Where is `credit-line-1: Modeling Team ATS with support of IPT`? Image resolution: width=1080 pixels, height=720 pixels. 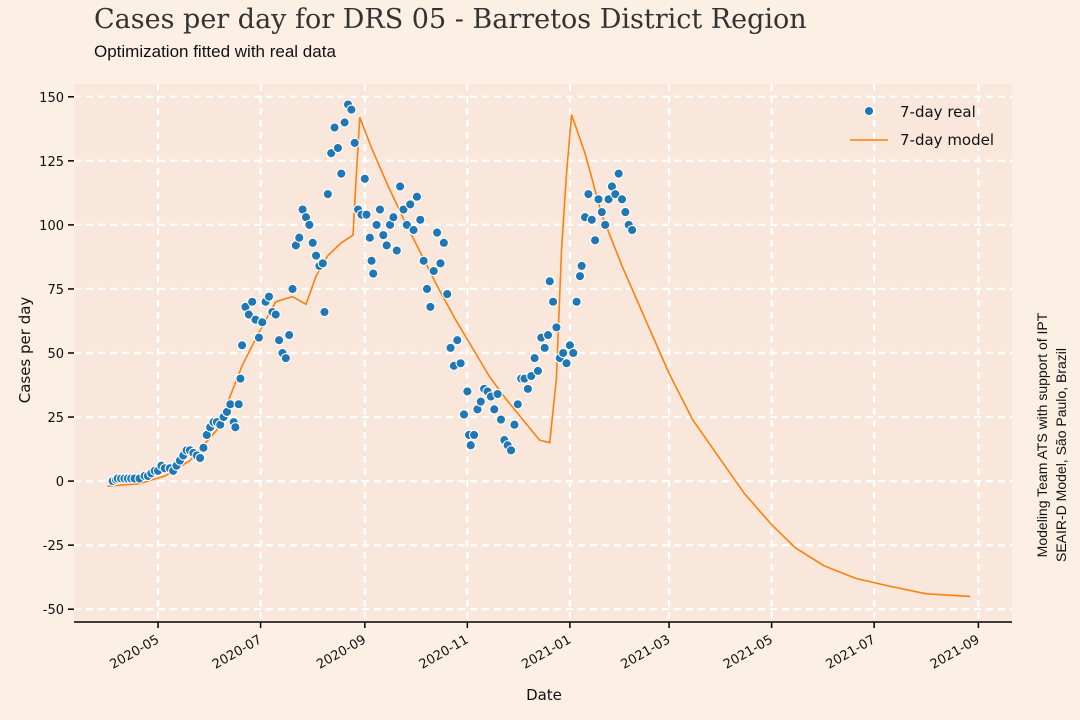 credit-line-1: Modeling Team ATS with support of IPT is located at coordinates (1042, 434).